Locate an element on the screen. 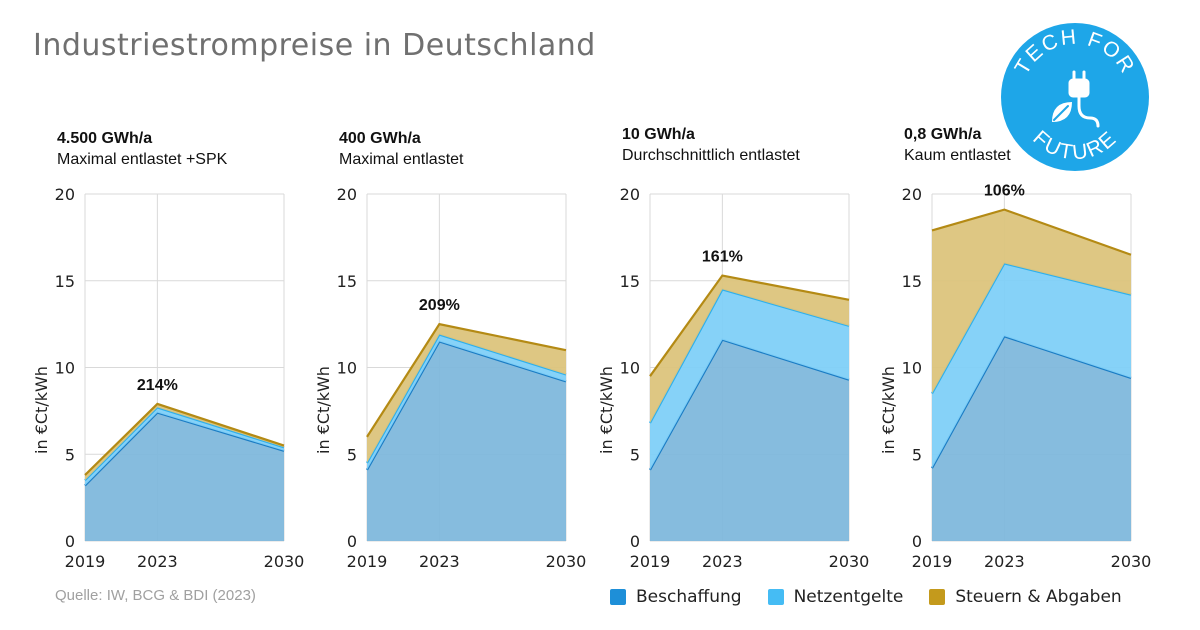 Image resolution: width=1200 pixels, height=630 pixels. tech-for-future-logo: TECH FOR FUTURE is located at coordinates (1075, 97).